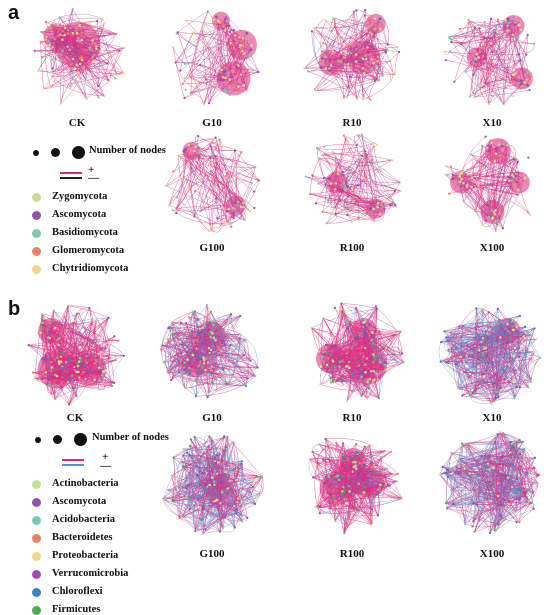 This screenshot has height=615, width=550. Describe the element at coordinates (356, 485) in the screenshot. I see `network-b-r100` at that location.